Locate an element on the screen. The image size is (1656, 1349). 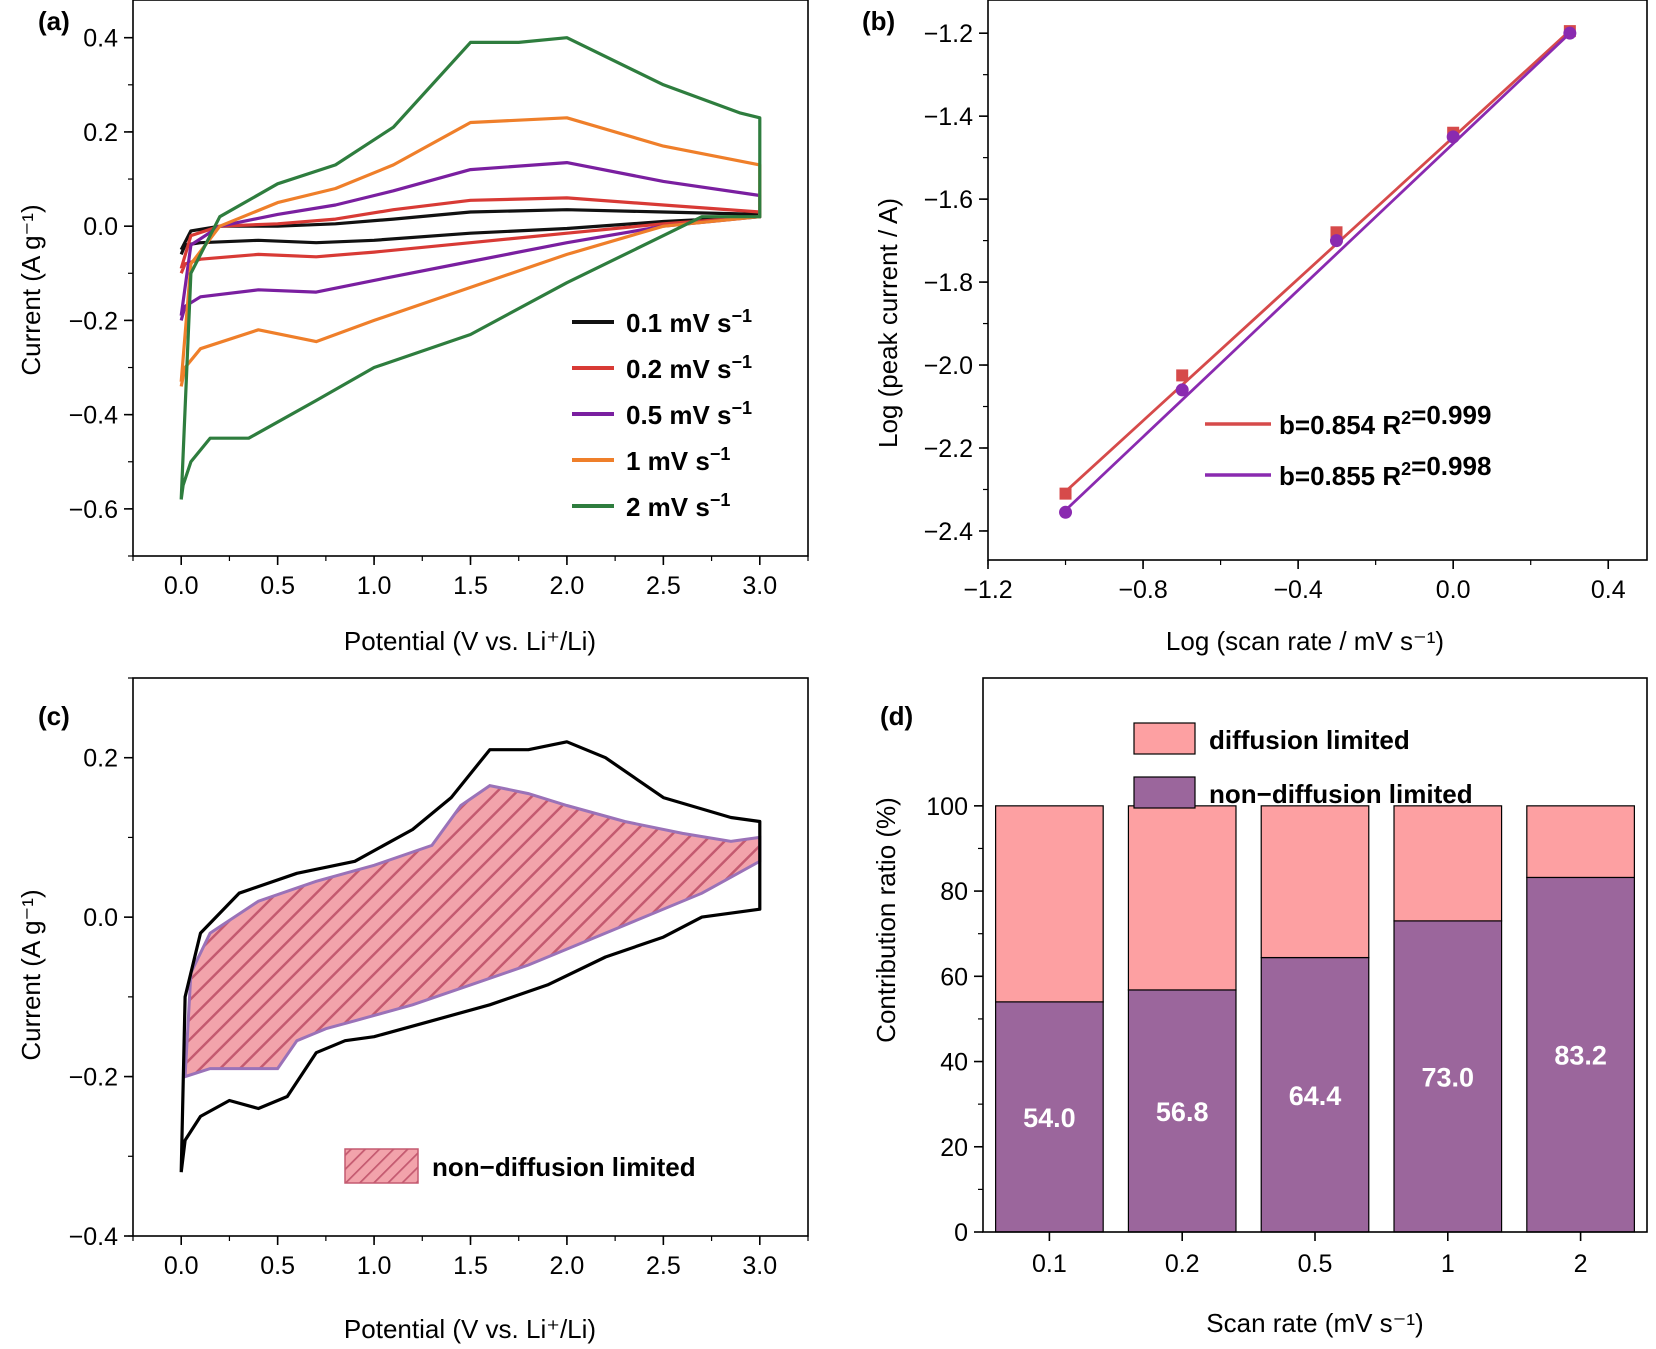
panel-b-ytick-label: −2.2 is located at coordinates (948, 449).